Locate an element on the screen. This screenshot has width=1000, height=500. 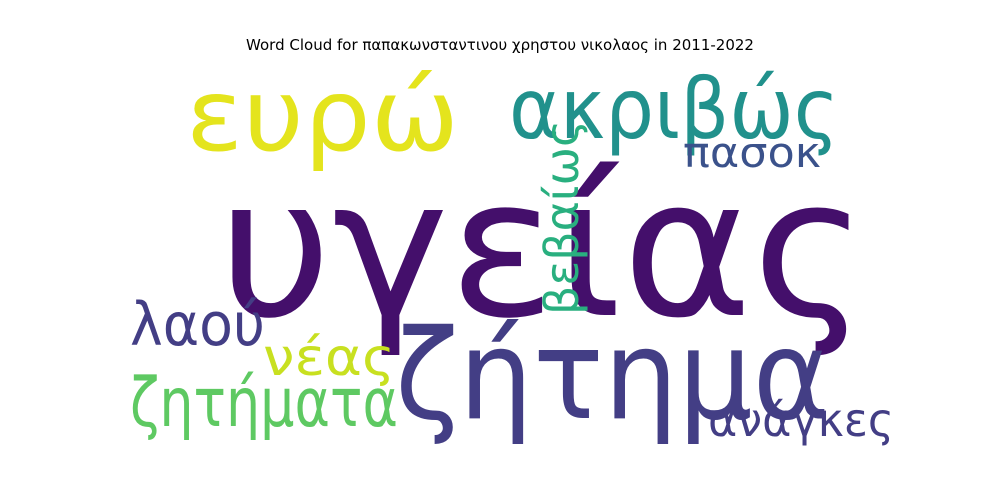
word-vevaios: βεβαίως is located at coordinates (562, 217).